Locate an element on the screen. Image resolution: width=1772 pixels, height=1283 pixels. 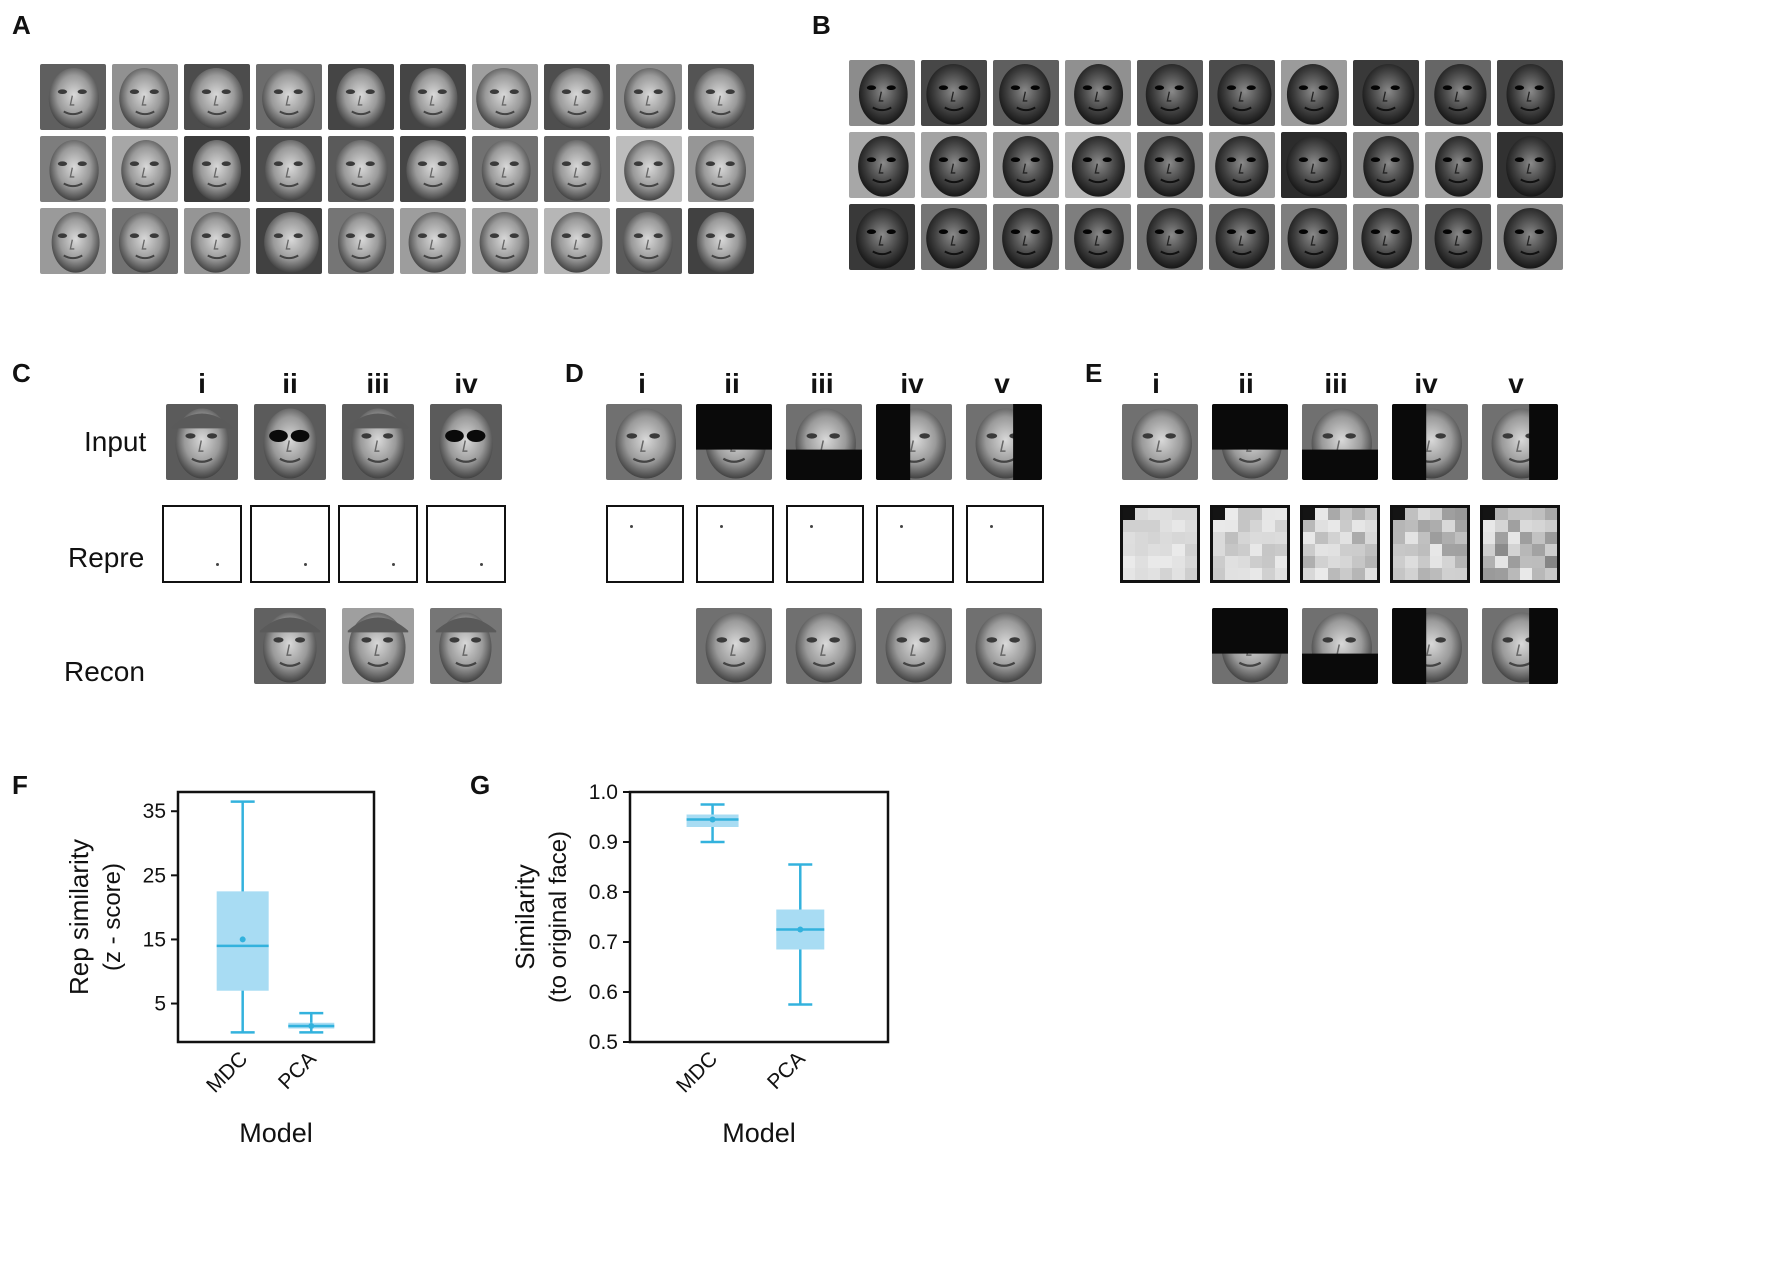
y-tick-label: 0.9 is located at coordinates (603, 842).